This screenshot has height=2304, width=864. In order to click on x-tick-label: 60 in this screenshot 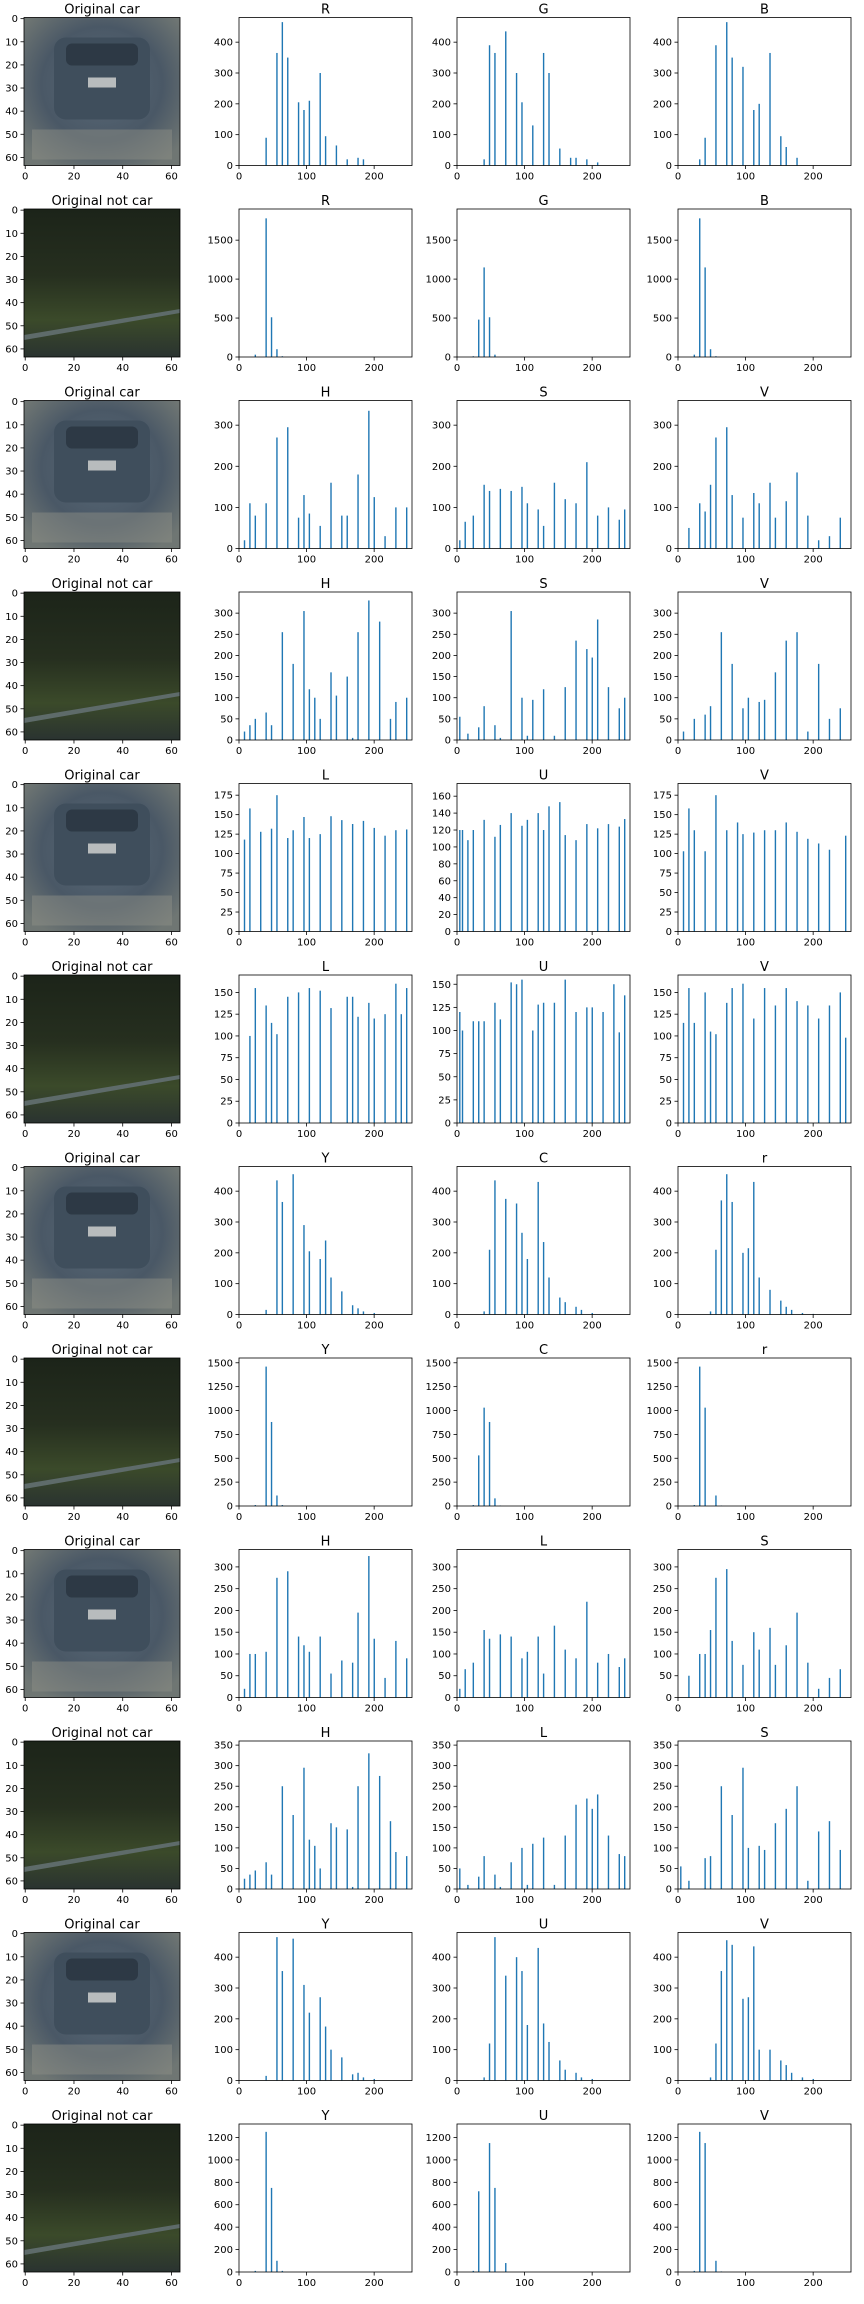, I will do `click(171, 560)`.